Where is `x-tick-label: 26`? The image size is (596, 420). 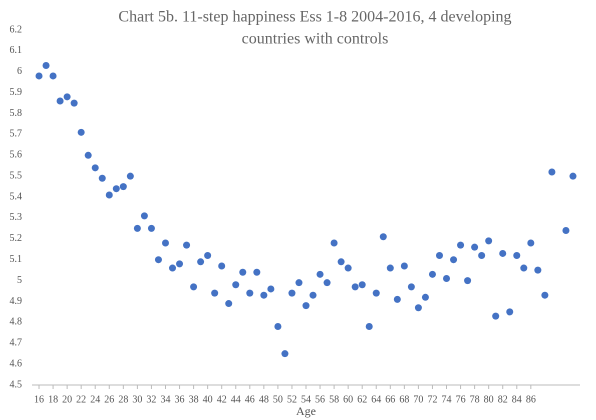 x-tick-label: 26 is located at coordinates (109, 399).